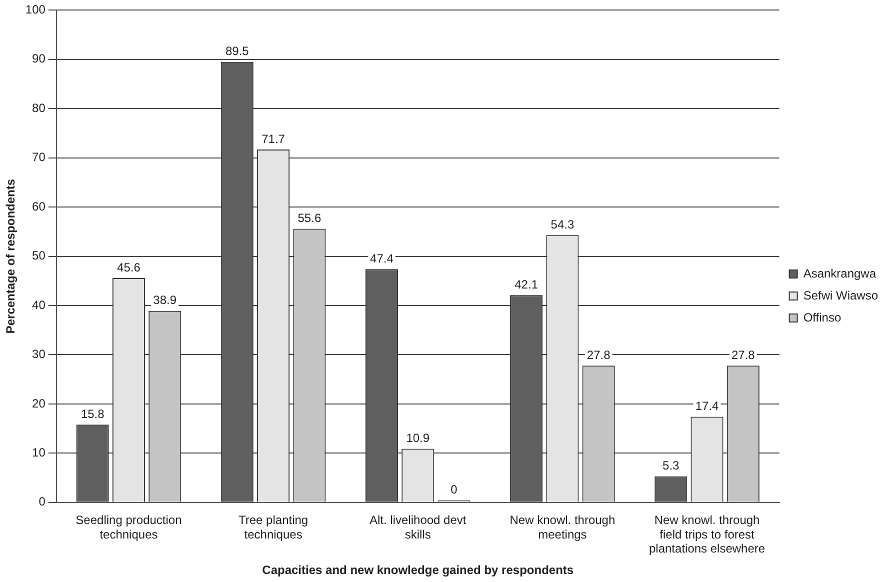 The width and height of the screenshot is (893, 582). What do you see at coordinates (839, 273) in the screenshot?
I see `legend-label: Asankrangwa` at bounding box center [839, 273].